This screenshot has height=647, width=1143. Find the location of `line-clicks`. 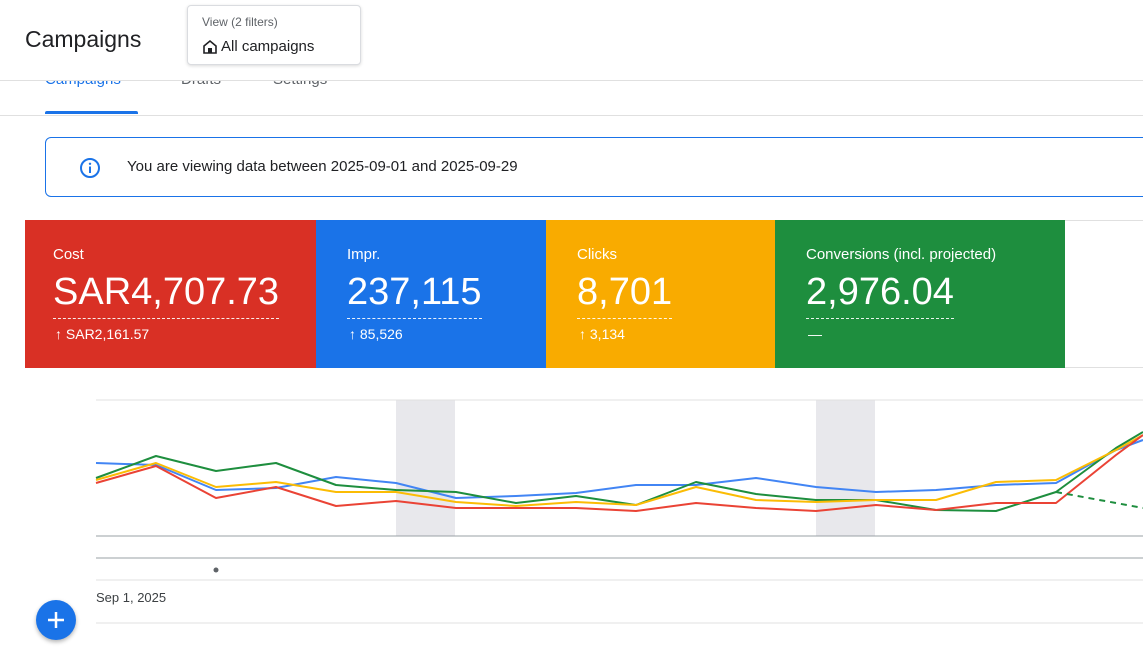

line-clicks is located at coordinates (619, 470).